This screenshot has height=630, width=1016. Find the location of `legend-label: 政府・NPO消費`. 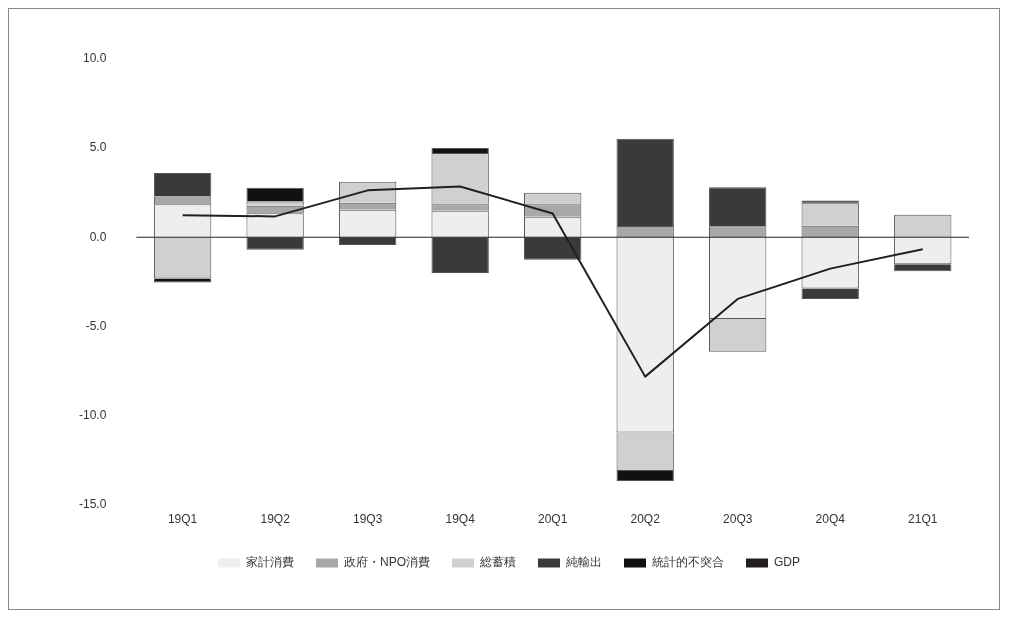

legend-label: 政府・NPO消費 is located at coordinates (387, 562).